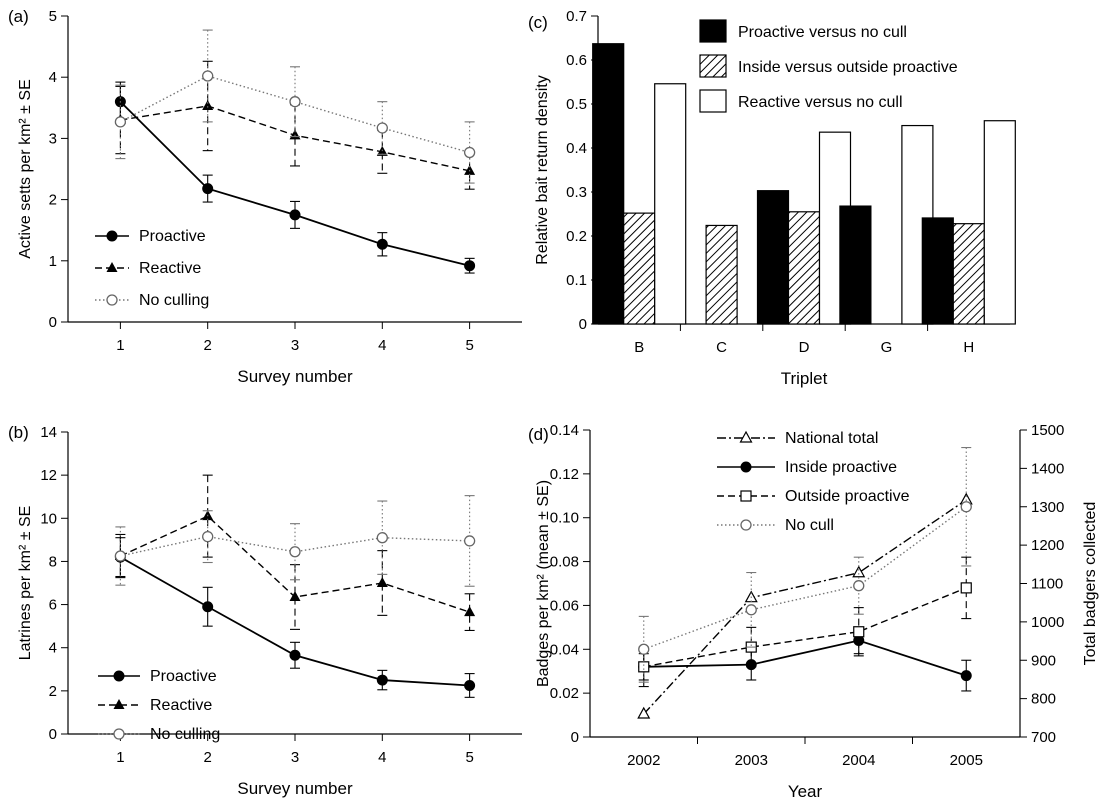 The image size is (1110, 801). Describe the element at coordinates (120, 345) in the screenshot. I see `x-tick-label-0: 1` at that location.